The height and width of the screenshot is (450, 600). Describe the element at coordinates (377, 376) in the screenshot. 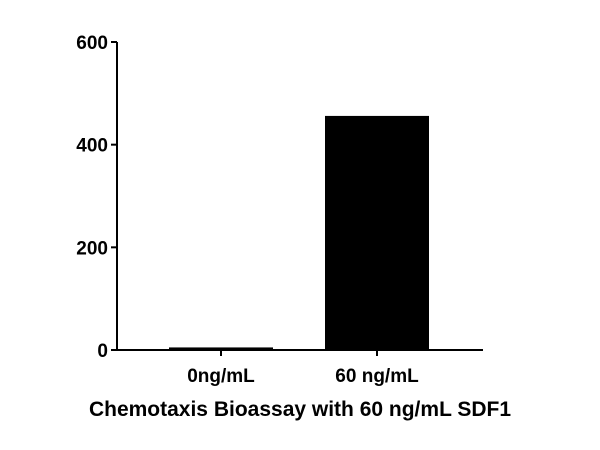

I see `x-tick-label: 60 ng/mL` at that location.